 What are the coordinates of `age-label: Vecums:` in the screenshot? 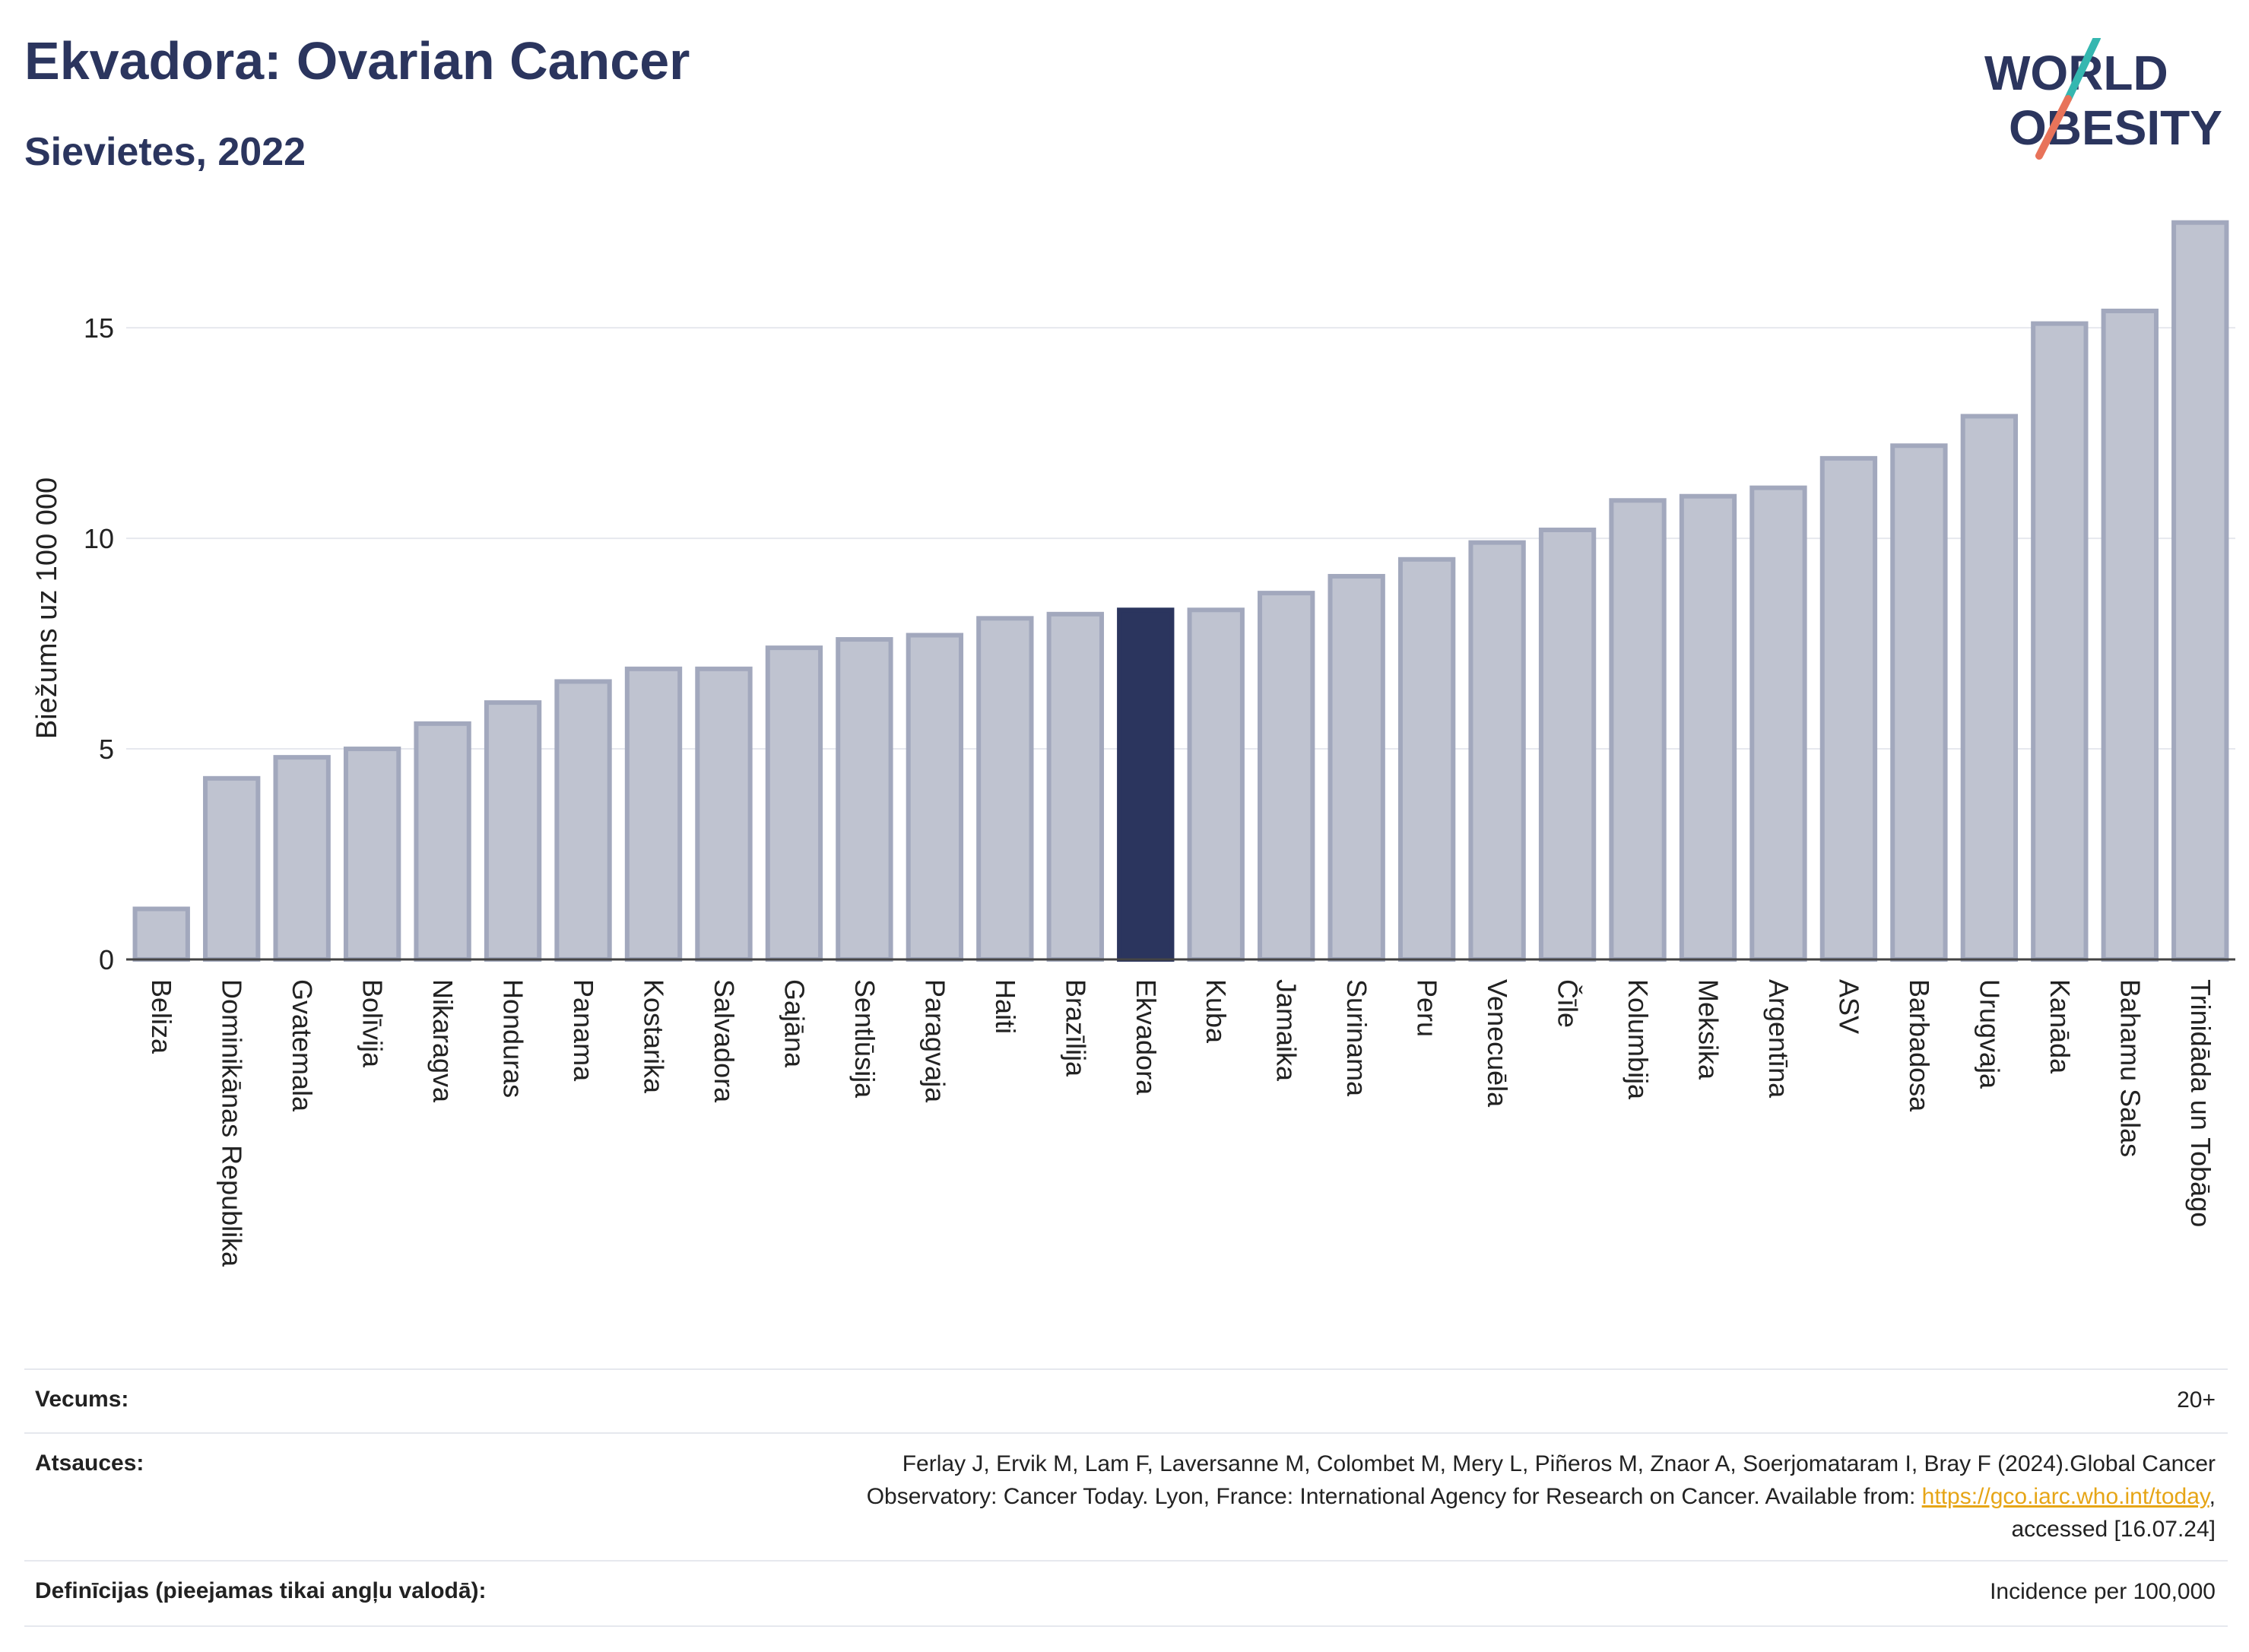 It's located at (82, 1399).